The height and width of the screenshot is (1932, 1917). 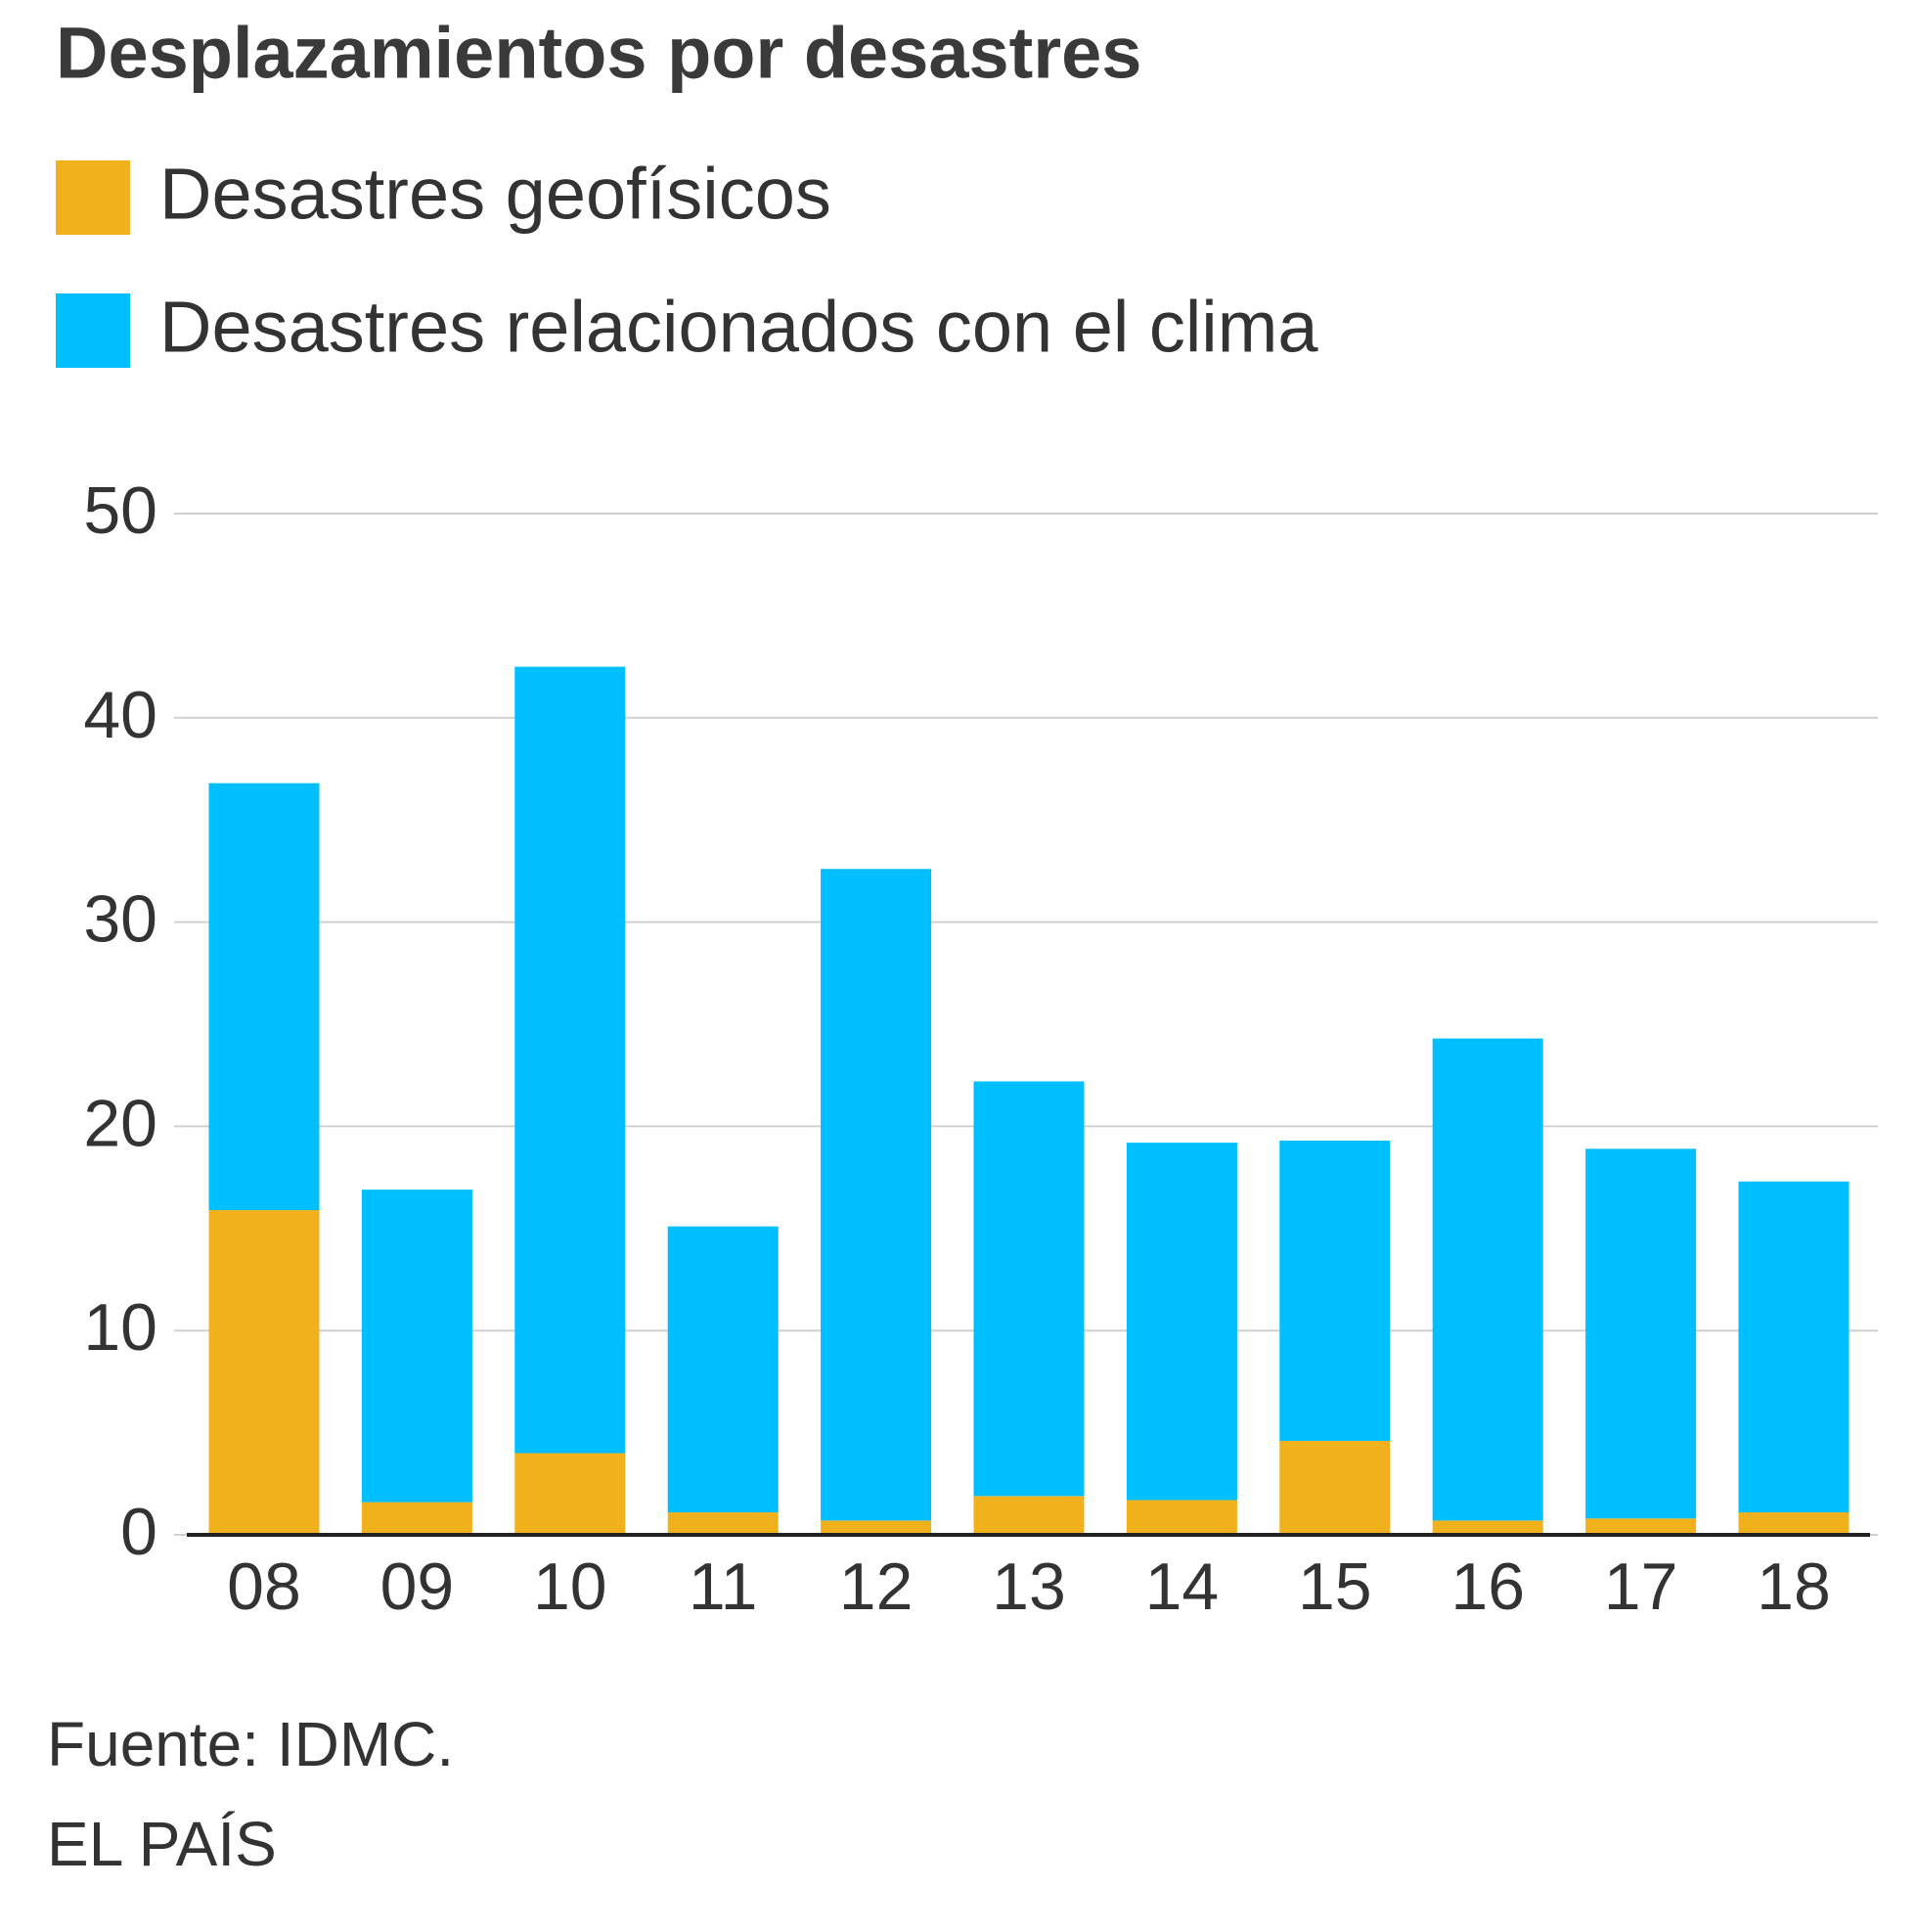 What do you see at coordinates (1794, 1587) in the screenshot?
I see `x-tick-label: 18` at bounding box center [1794, 1587].